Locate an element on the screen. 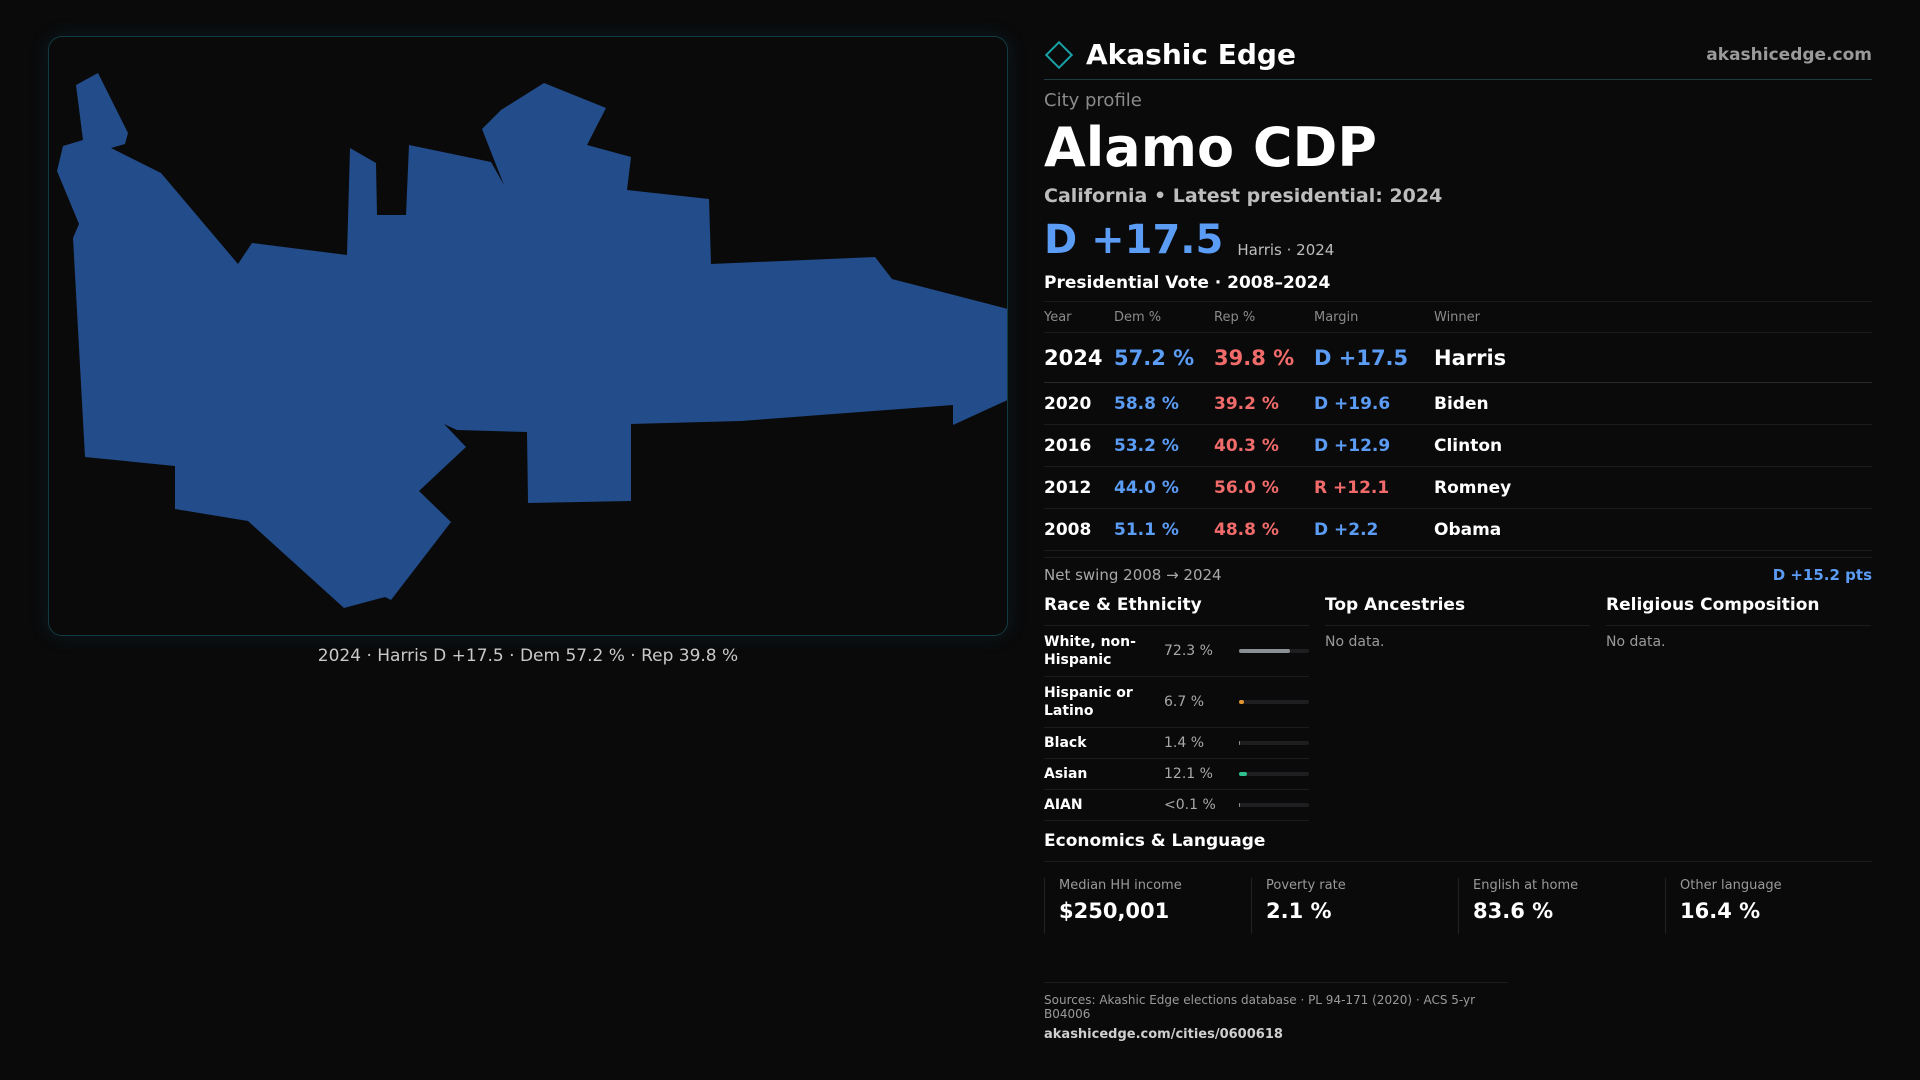 The image size is (1920, 1080). brand: Akashic Edge is located at coordinates (1170, 54).